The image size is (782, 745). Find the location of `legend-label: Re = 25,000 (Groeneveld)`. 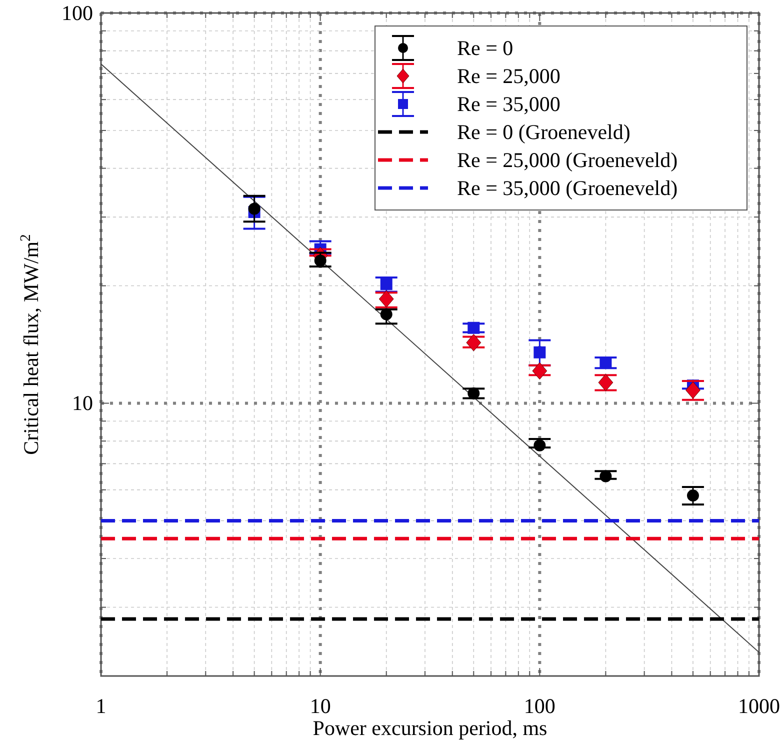

legend-label: Re = 25,000 (Groeneveld) is located at coordinates (567, 160).